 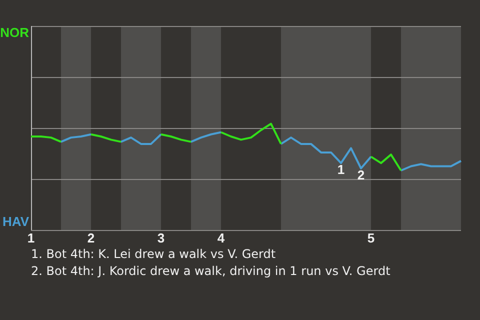 What do you see at coordinates (154, 254) in the screenshot?
I see `text: 1. Bot 4th: K. Lei drew a walk vs V. Gerdt` at bounding box center [154, 254].